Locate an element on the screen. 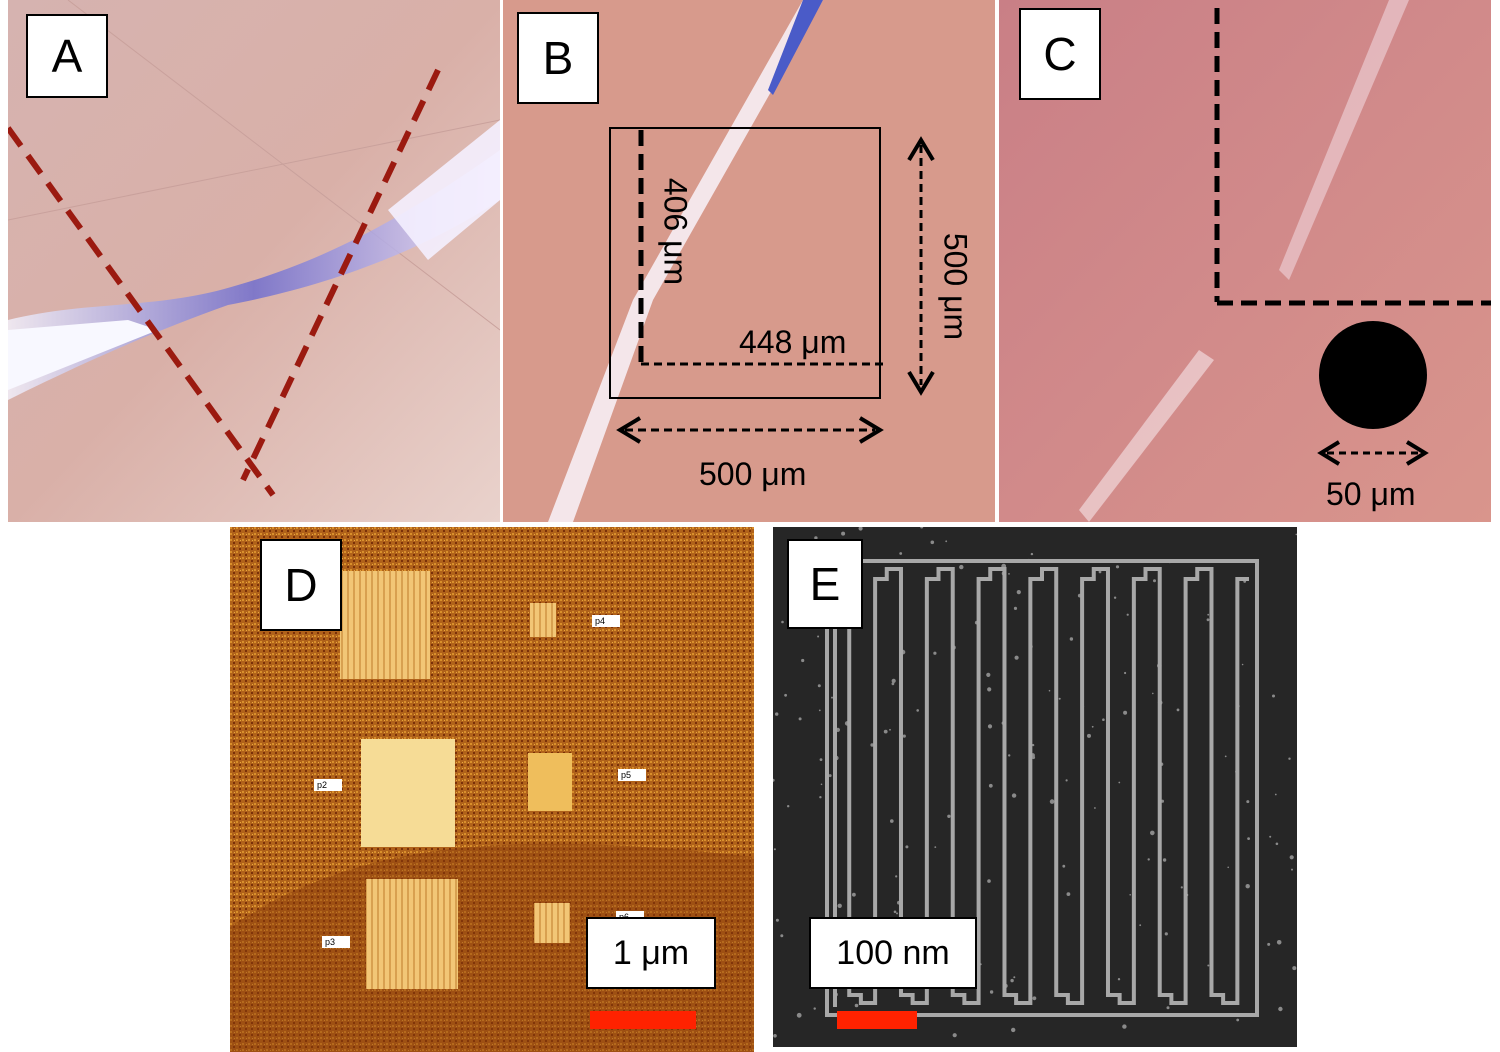  bottom-500: 500 μm is located at coordinates (753, 474).